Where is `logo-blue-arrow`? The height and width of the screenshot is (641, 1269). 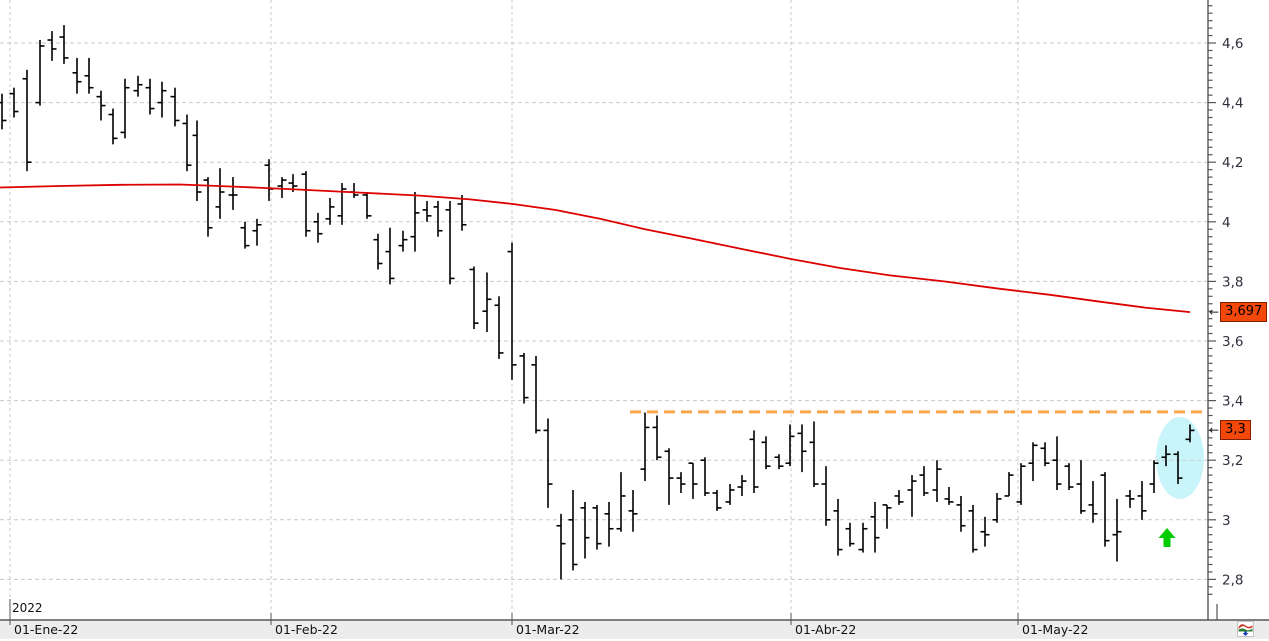 logo-blue-arrow is located at coordinates (1245, 633).